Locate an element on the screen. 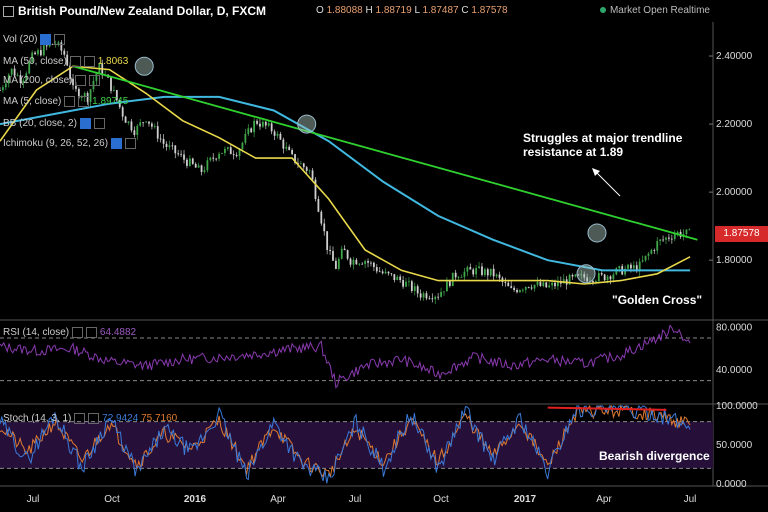 This screenshot has height=512, width=768. ma50-value: 1.8063 is located at coordinates (113, 61).